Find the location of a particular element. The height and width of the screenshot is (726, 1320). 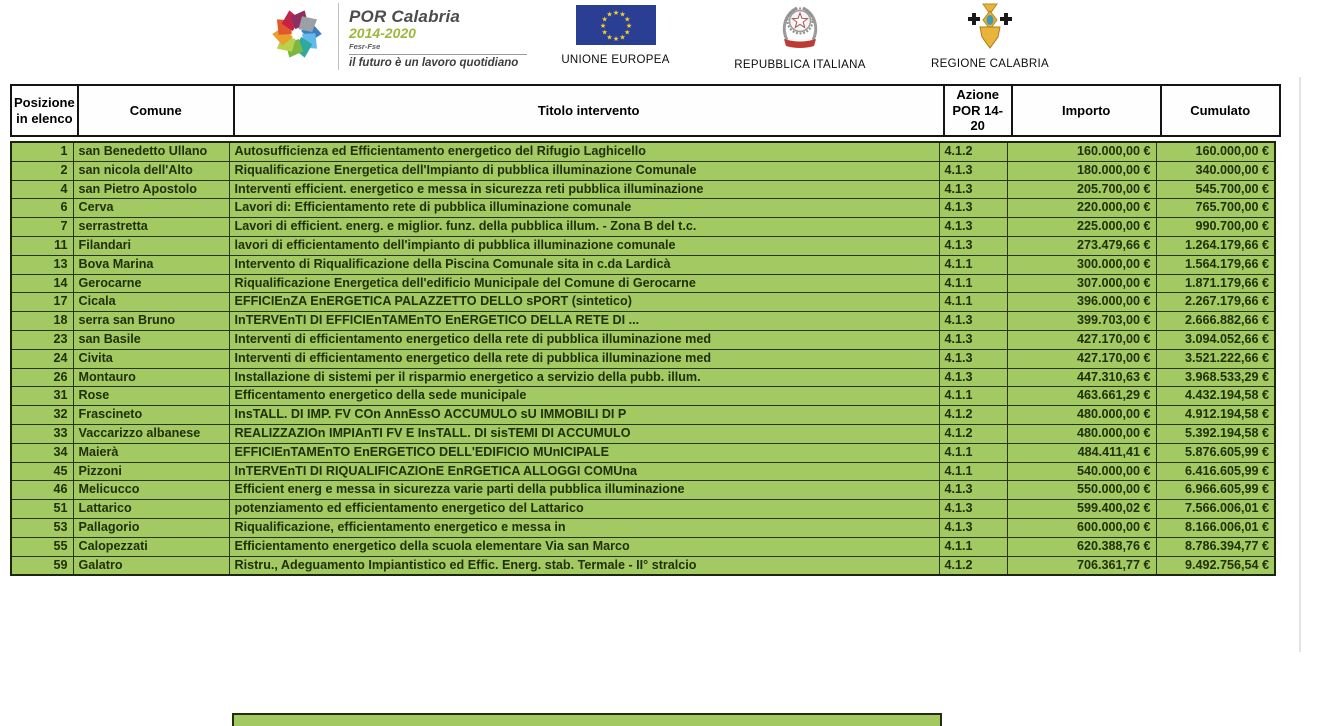

cell-comune: Bova Marina is located at coordinates (151, 264).